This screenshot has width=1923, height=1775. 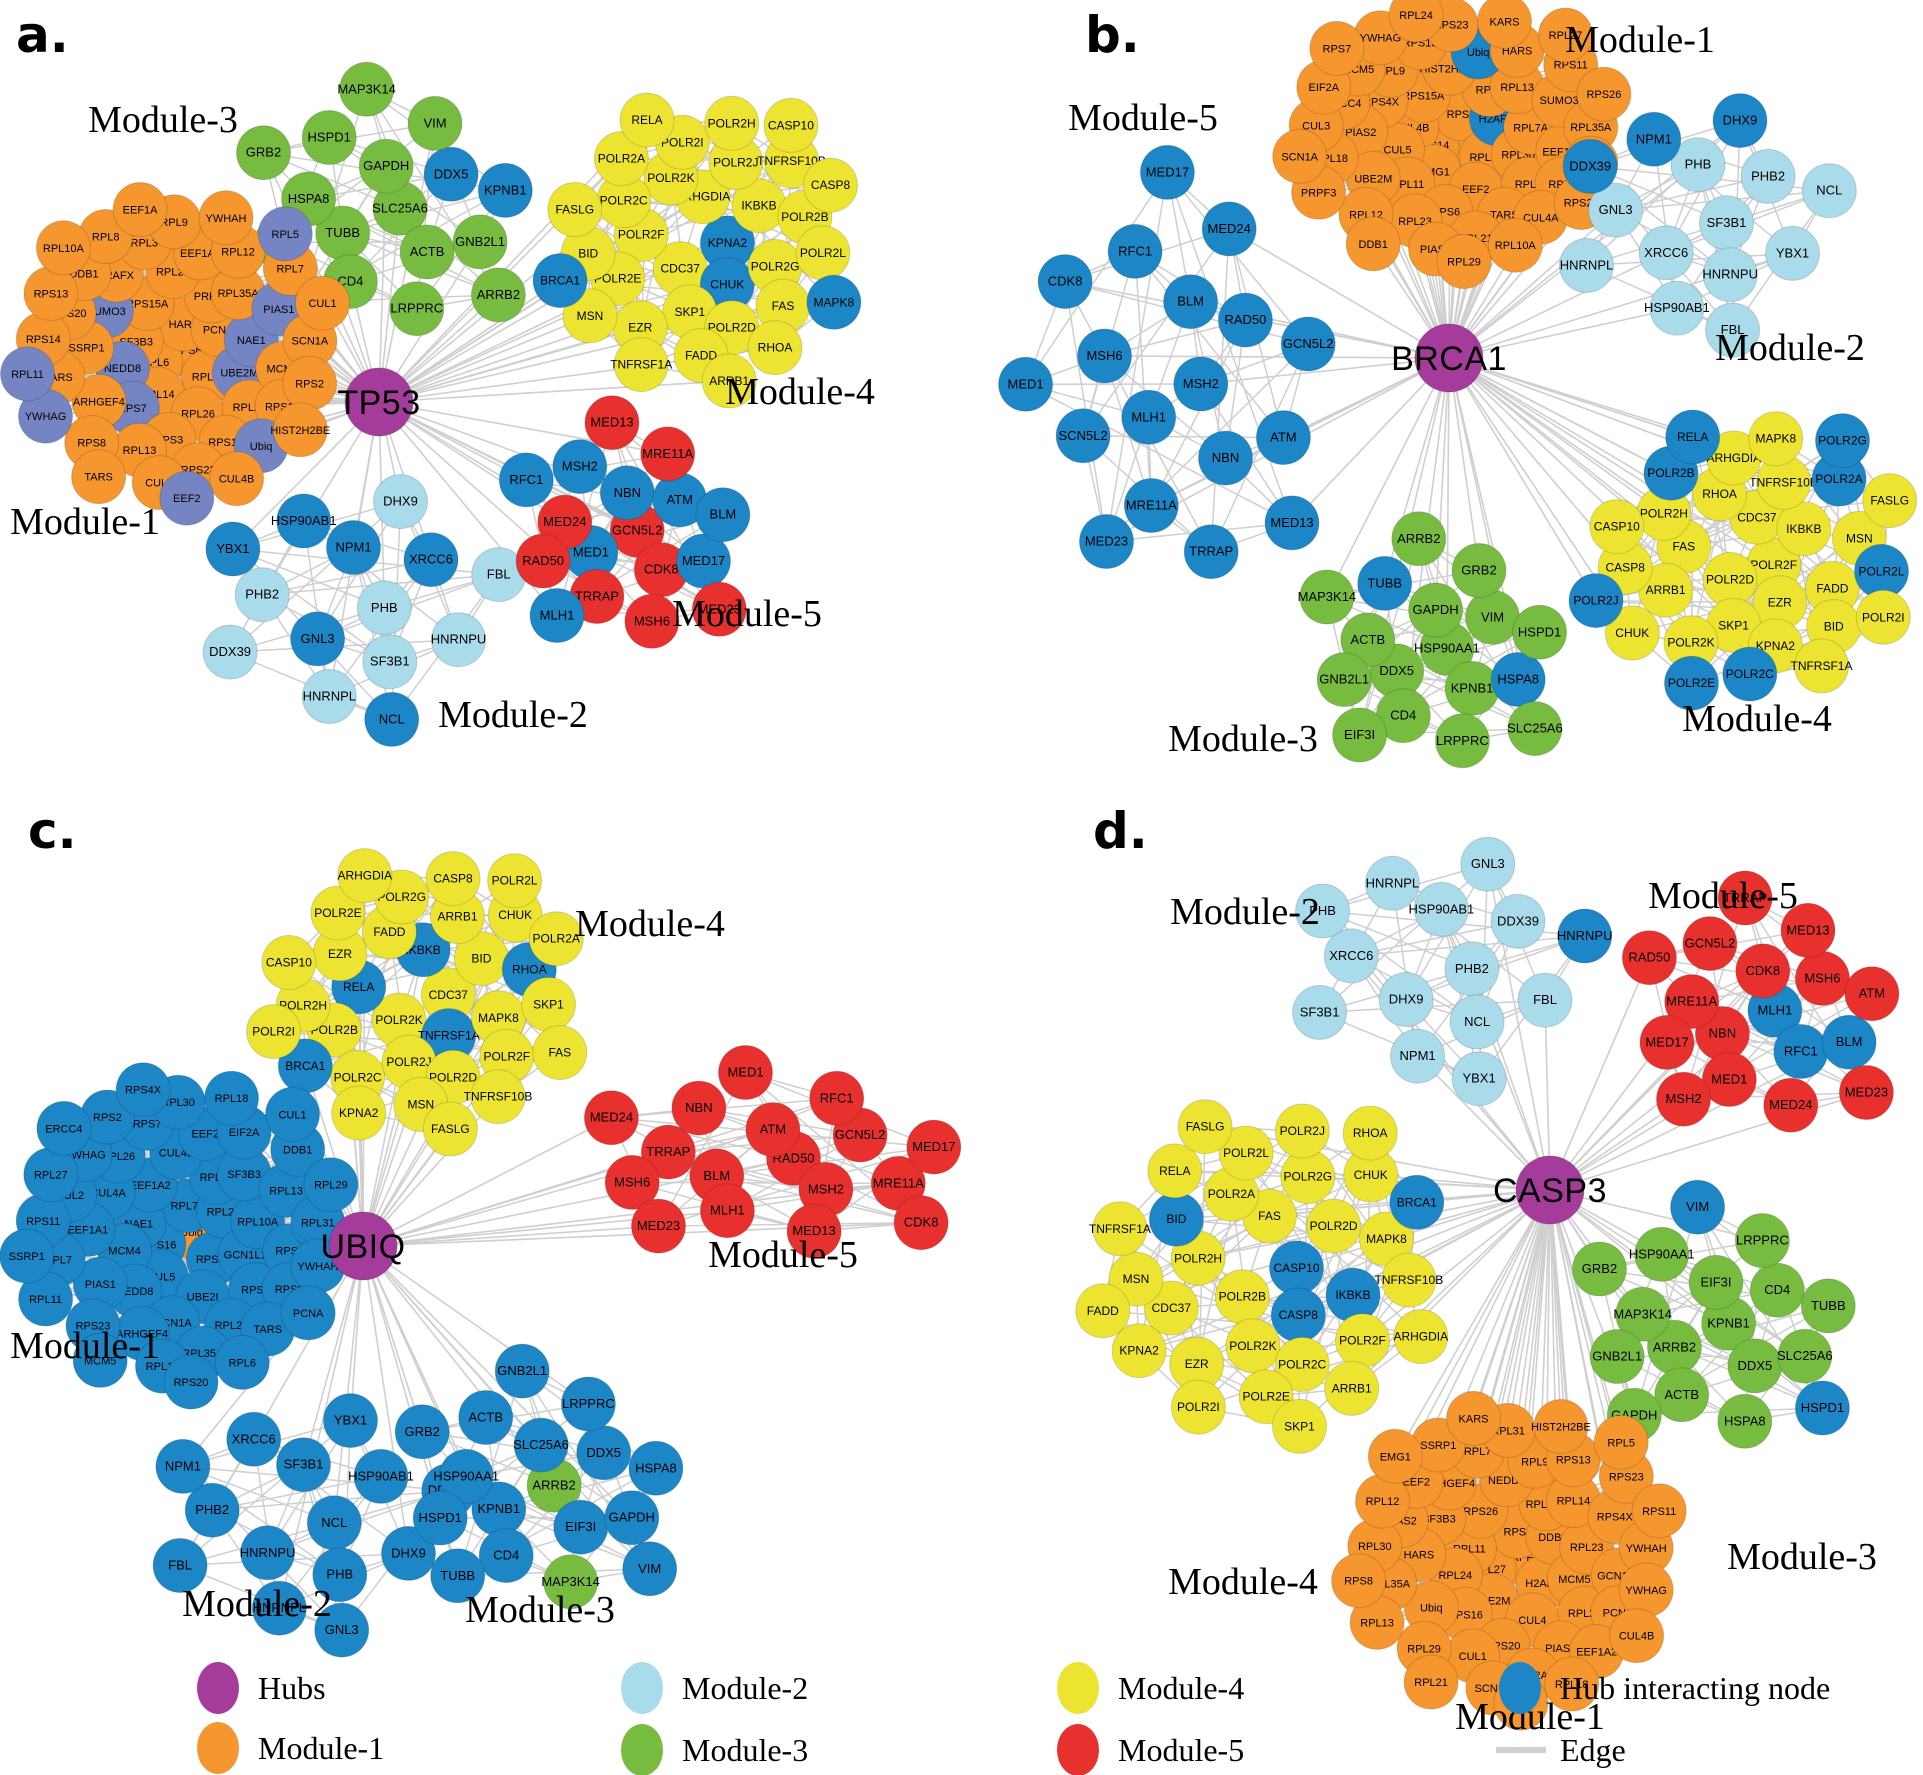 What do you see at coordinates (1078, 1688) in the screenshot?
I see `legend-swatch-module4` at bounding box center [1078, 1688].